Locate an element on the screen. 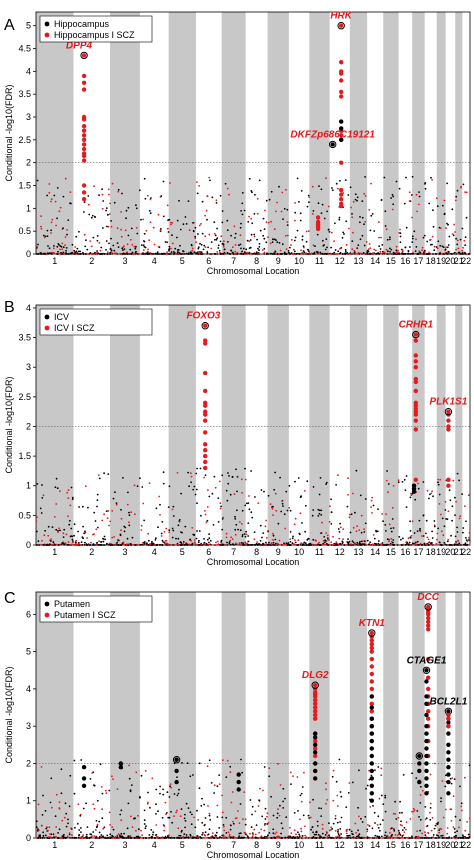 This screenshot has width=474, height=860. gene-label: DKFZp686C19121 is located at coordinates (332, 134).